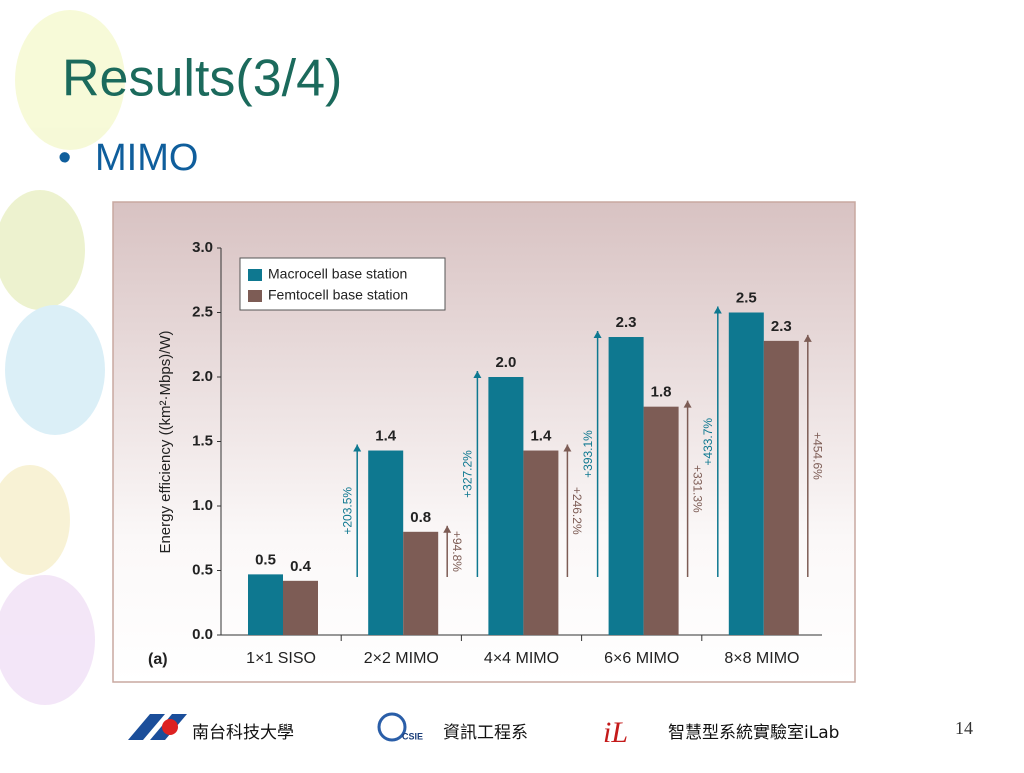 The image size is (1024, 773). I want to click on legend-box, so click(342, 284).